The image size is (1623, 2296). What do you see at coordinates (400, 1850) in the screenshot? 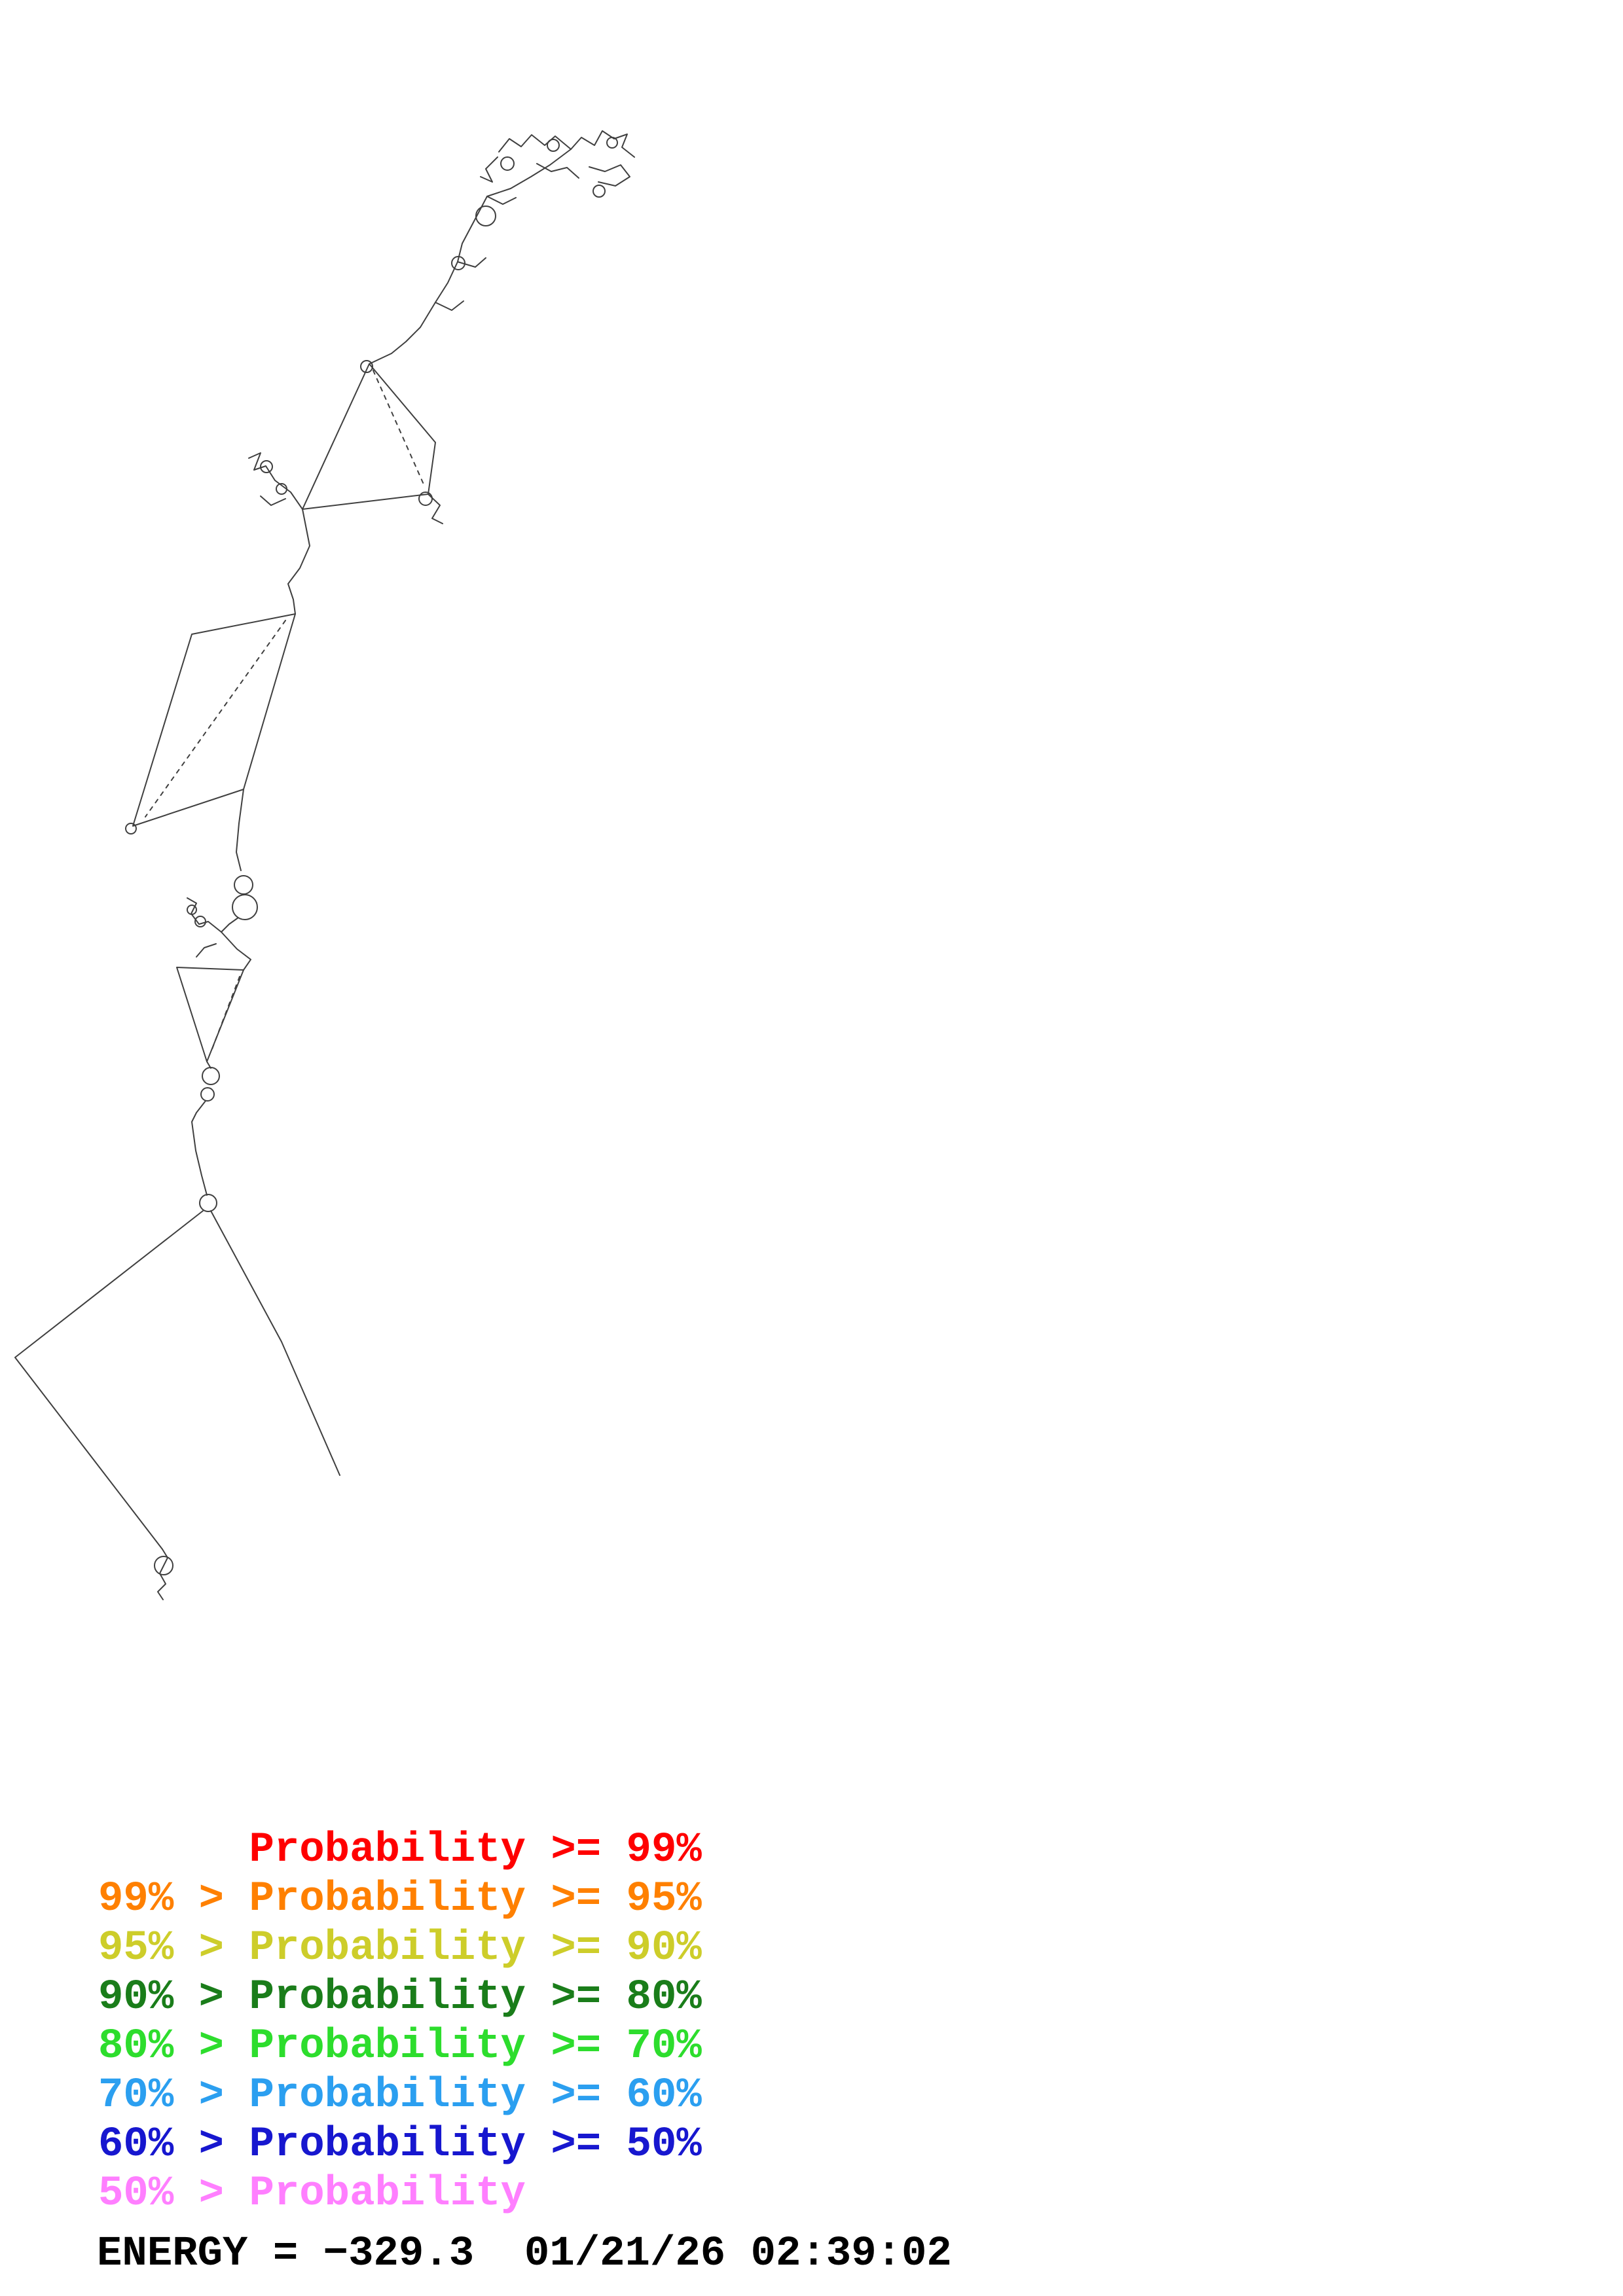
I see `legend-item-99: Probability >= 99%` at bounding box center [400, 1850].